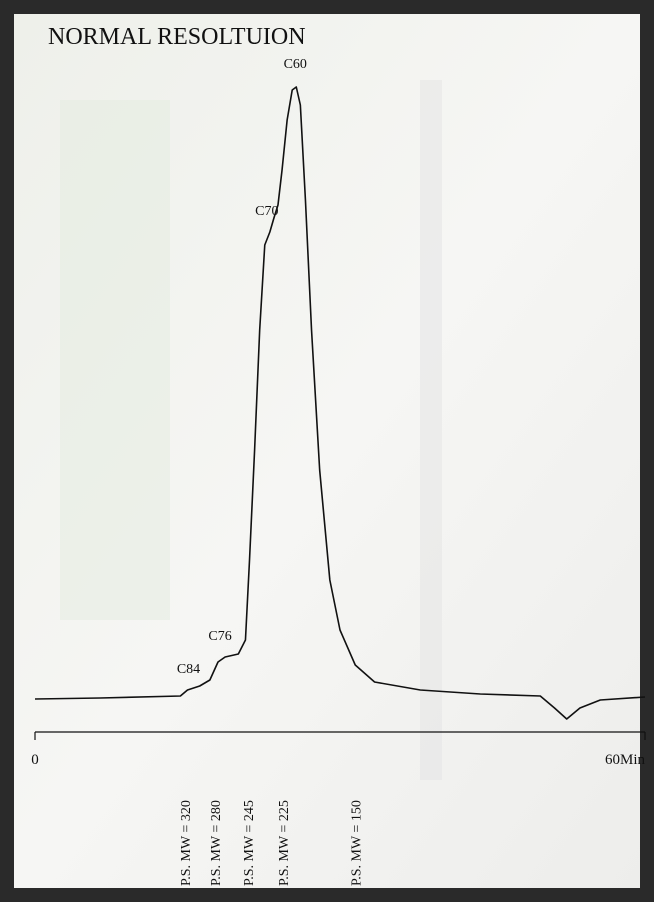  I want to click on mw-label: P.S. MW = 280, so click(216, 843).